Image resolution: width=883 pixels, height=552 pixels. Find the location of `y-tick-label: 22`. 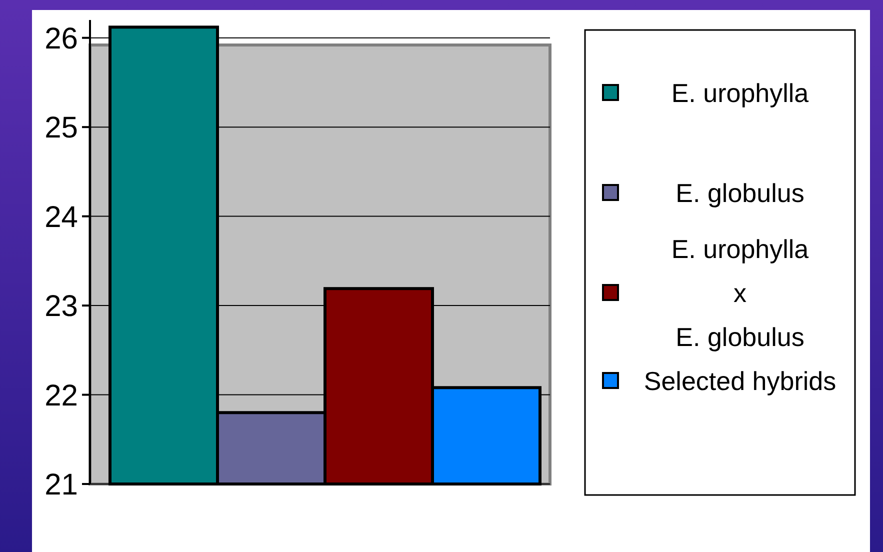

y-tick-label: 22 is located at coordinates (61, 395).